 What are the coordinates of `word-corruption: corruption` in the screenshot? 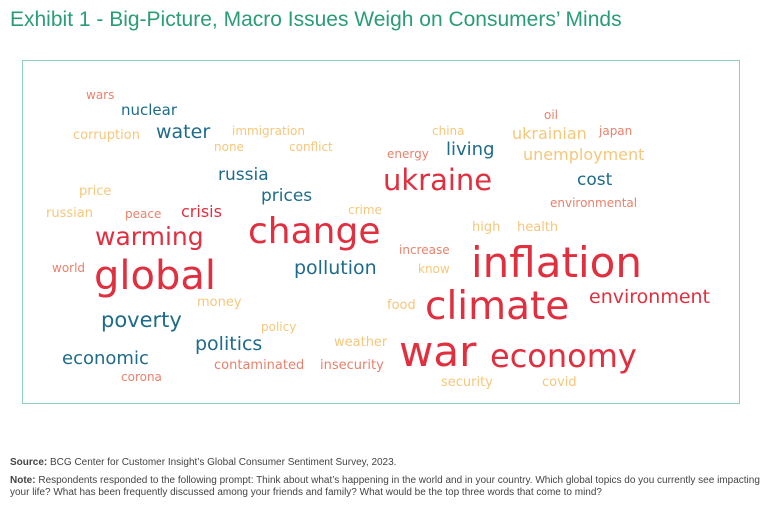 It's located at (106, 135).